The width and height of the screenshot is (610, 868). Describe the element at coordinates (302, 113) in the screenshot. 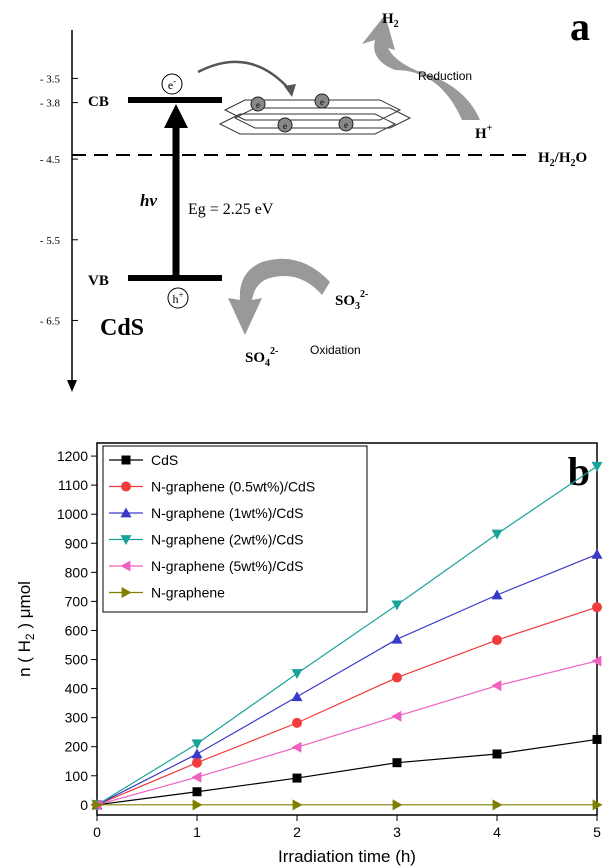

I see `sheet-electrons` at that location.